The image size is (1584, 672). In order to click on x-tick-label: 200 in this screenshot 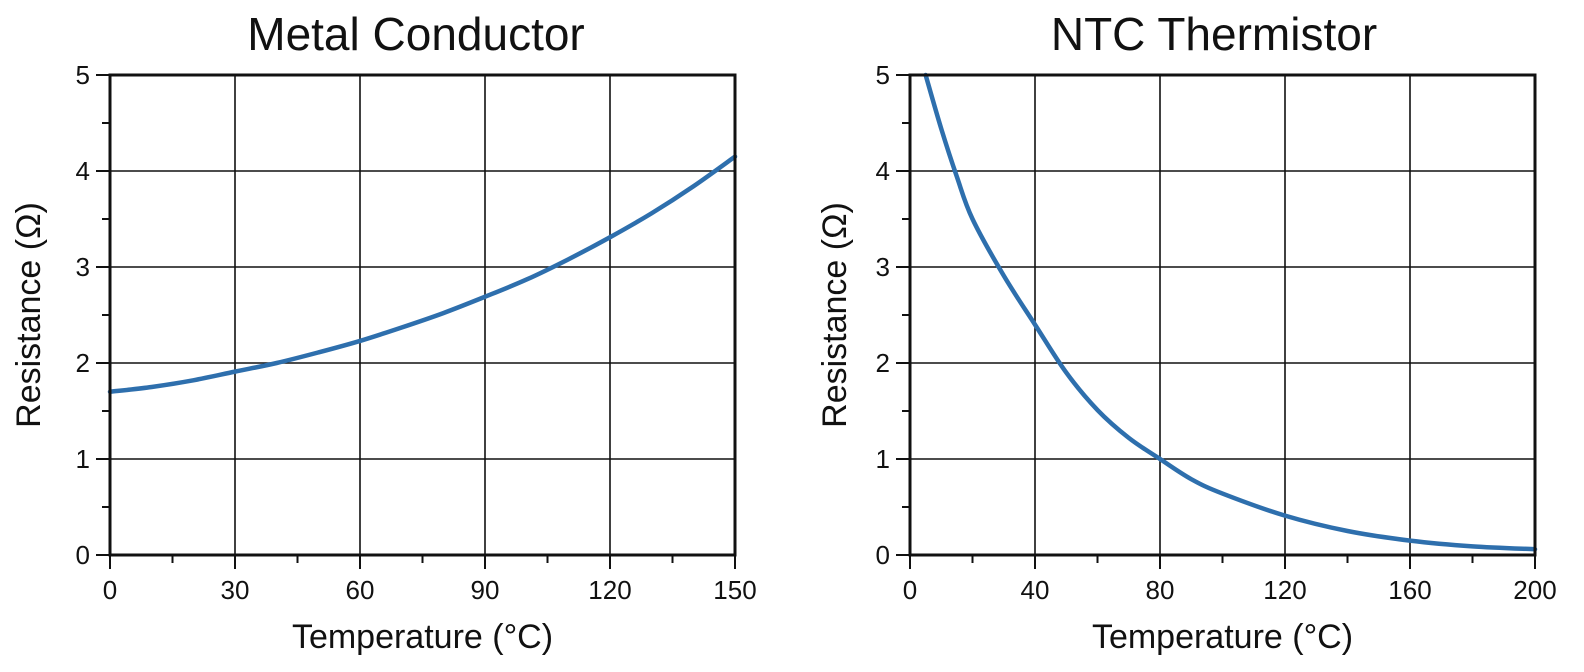, I will do `click(1534, 590)`.